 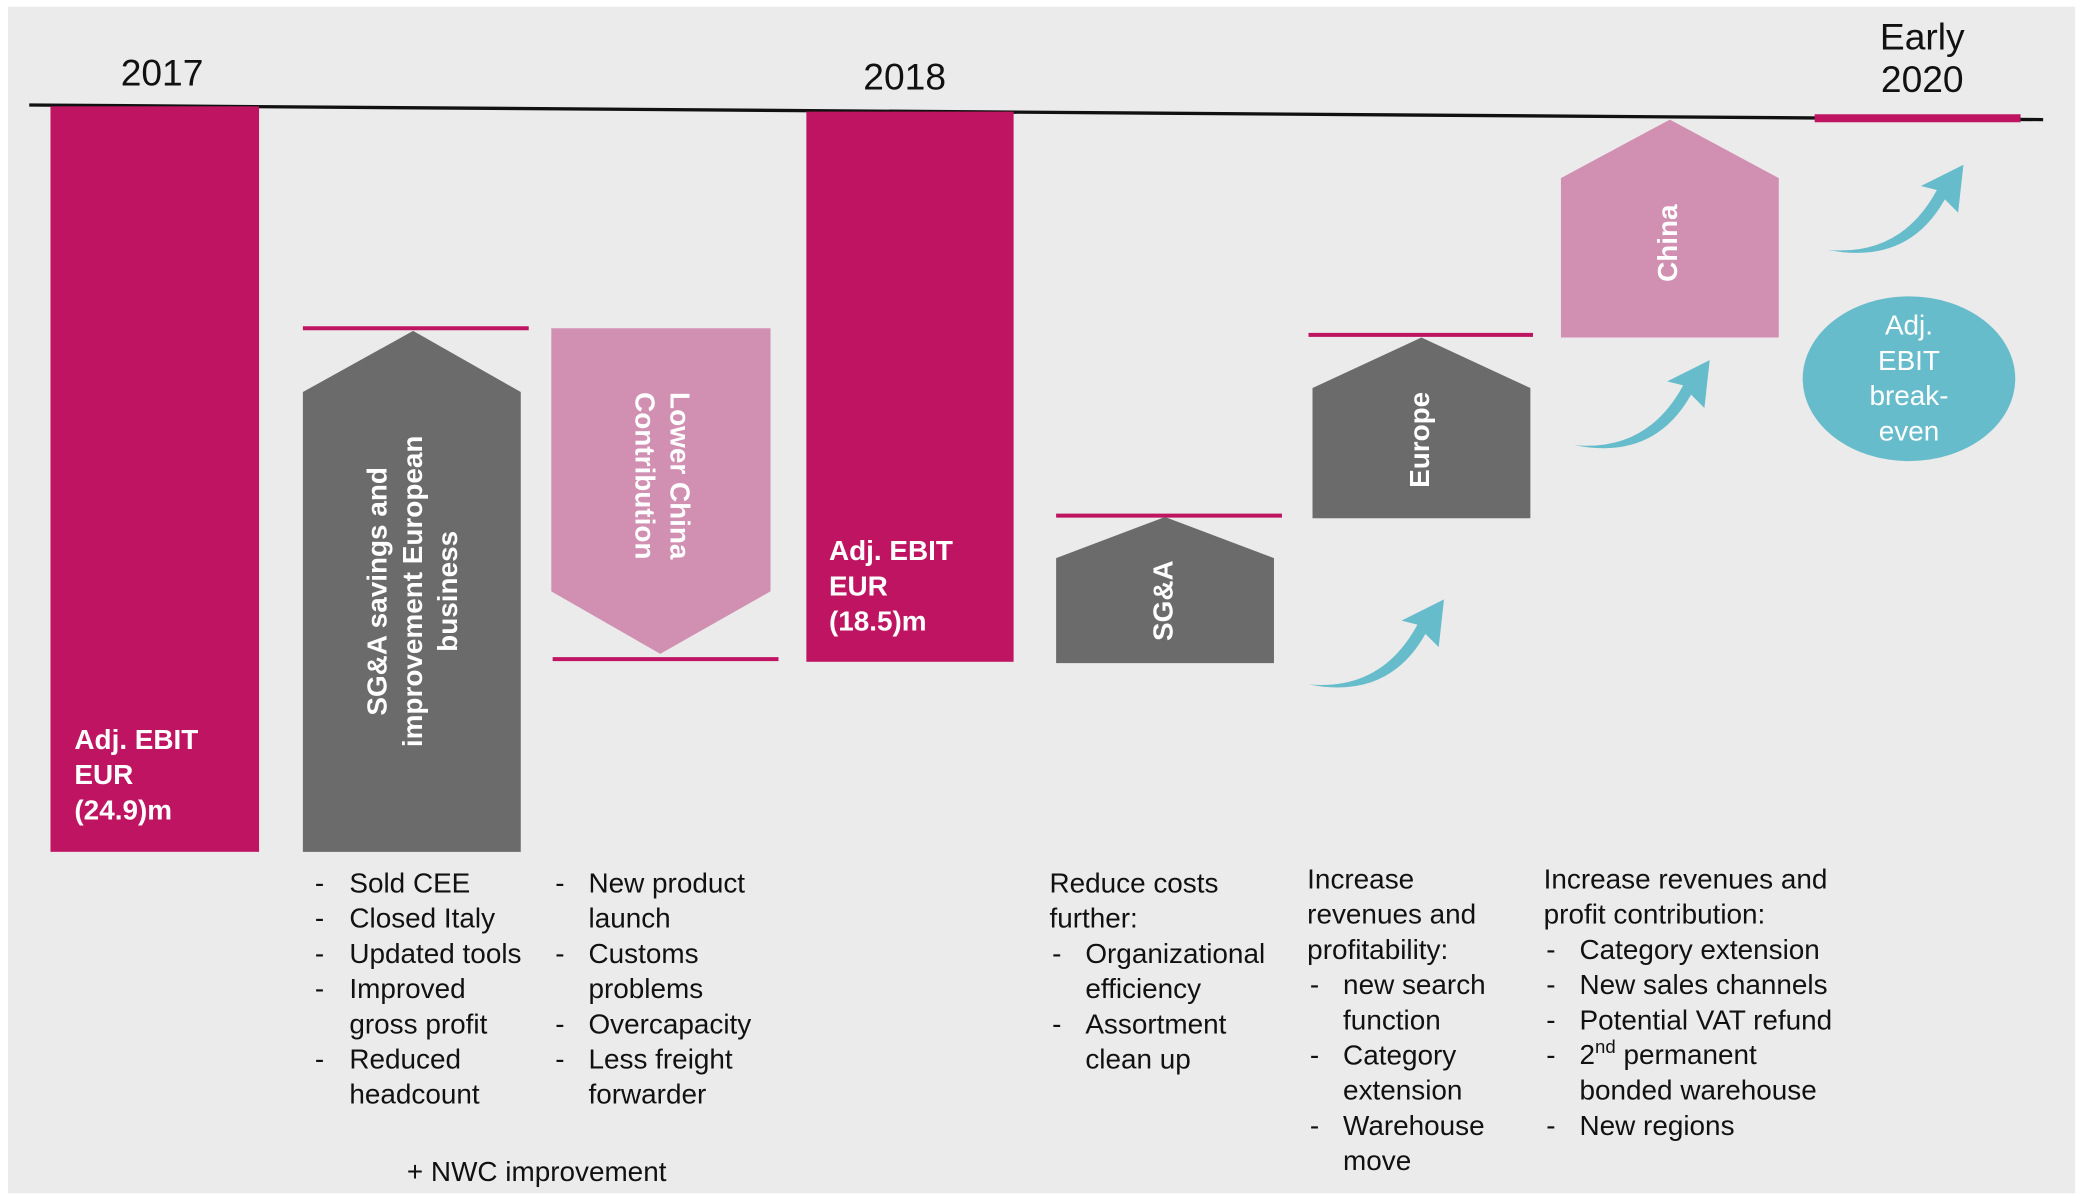 What do you see at coordinates (1377, 1160) in the screenshot?
I see `bullet-text: move` at bounding box center [1377, 1160].